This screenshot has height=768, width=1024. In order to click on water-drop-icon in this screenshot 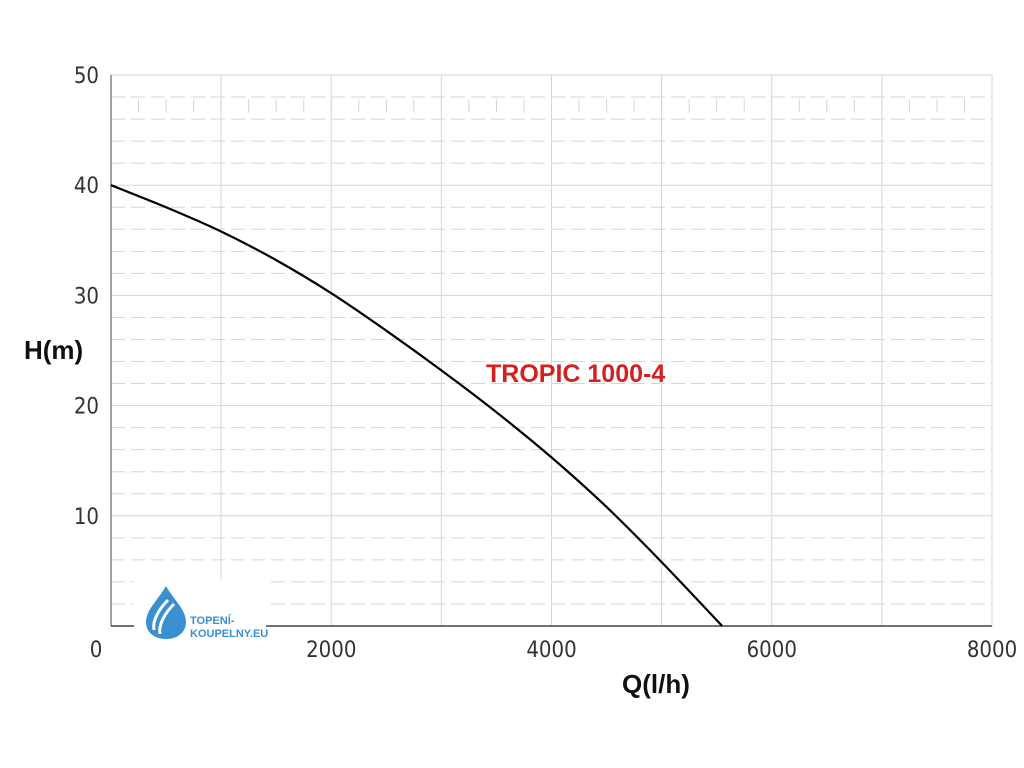, I will do `click(166, 612)`.